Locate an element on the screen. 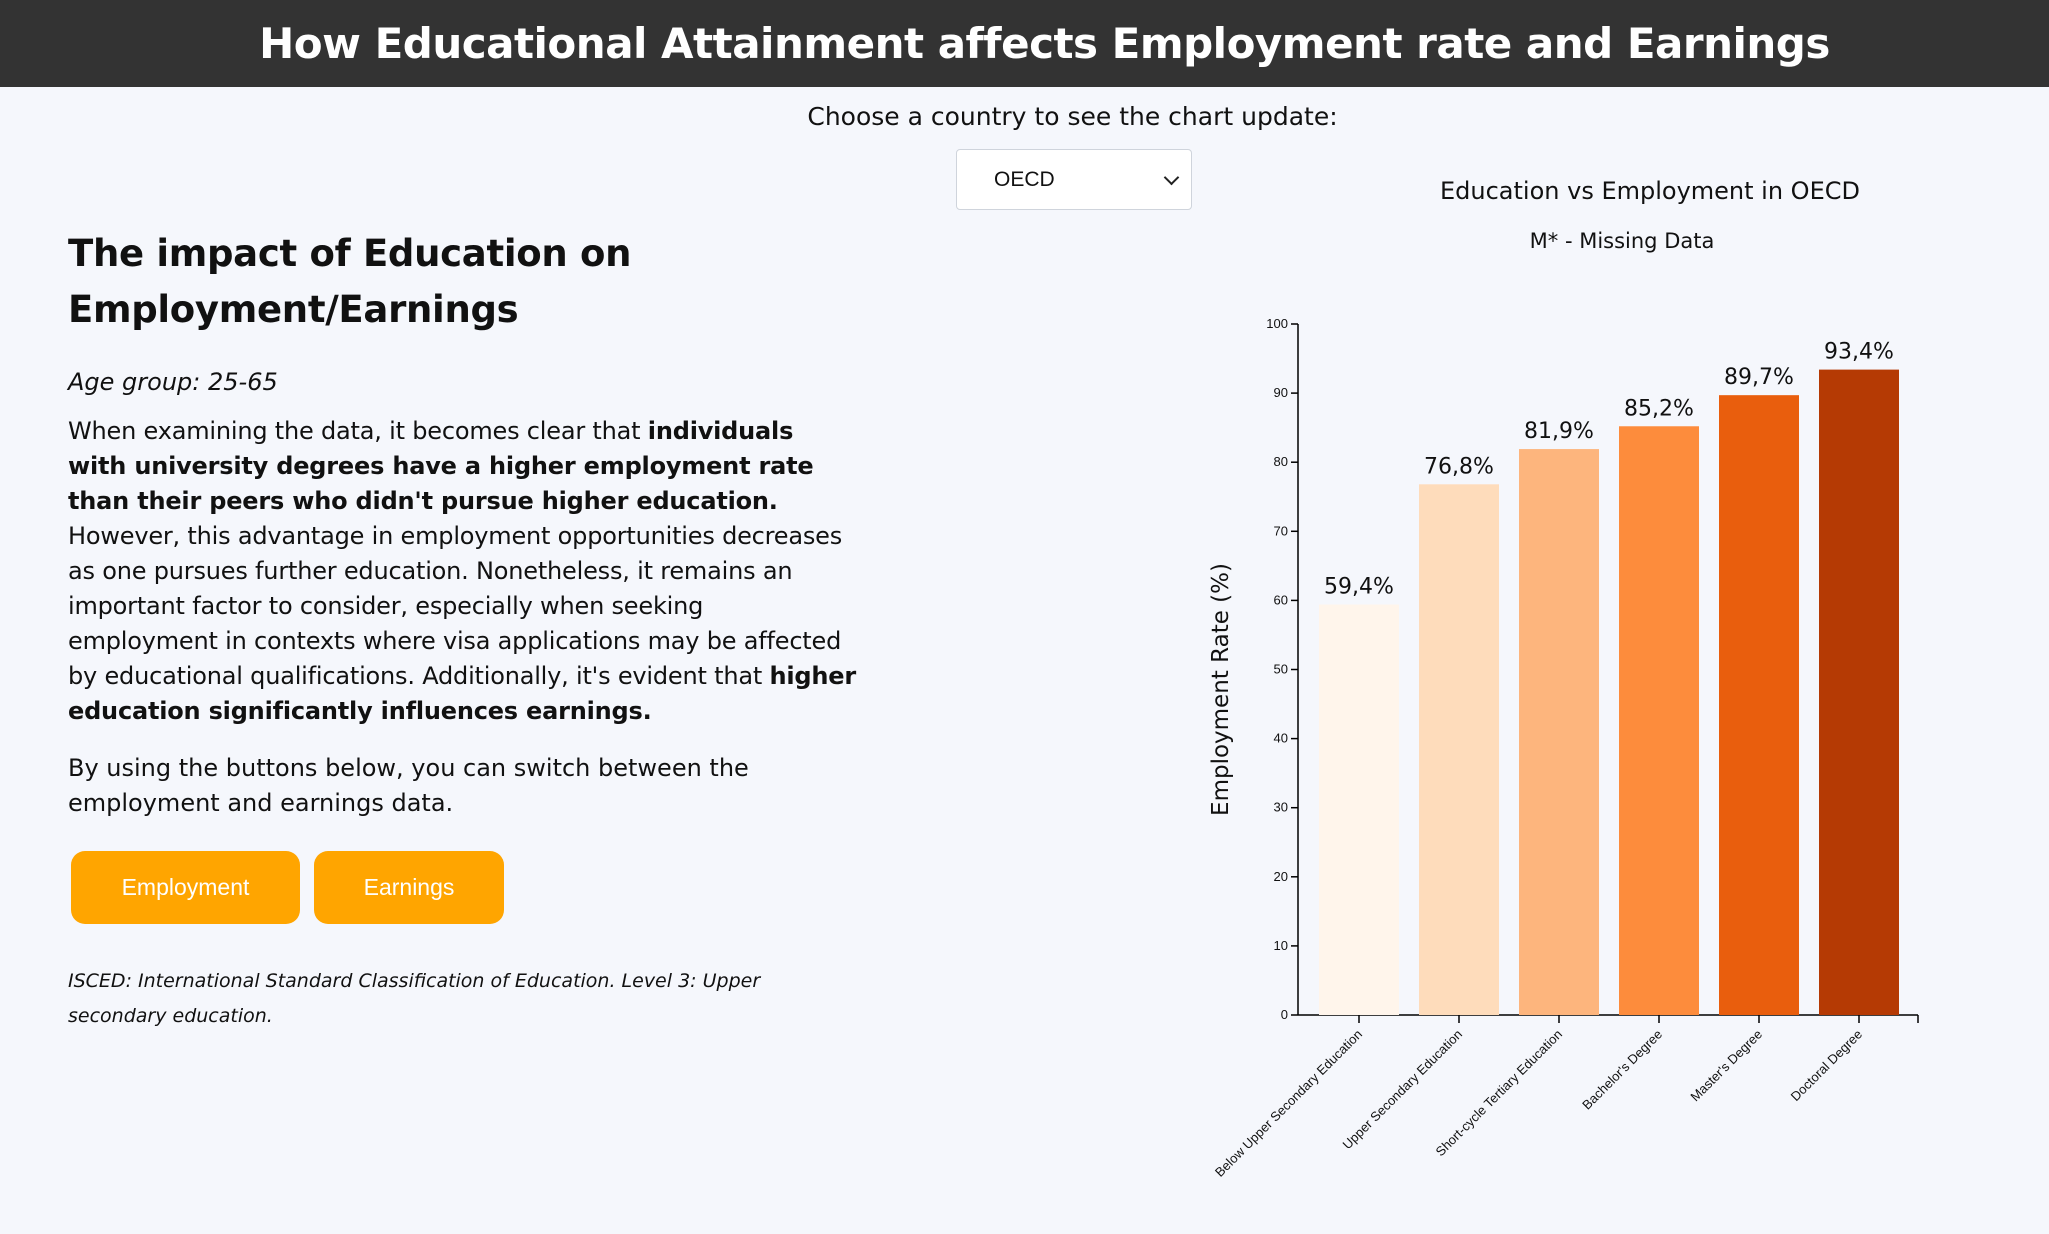  earnings-button: Earnings is located at coordinates (409, 887).